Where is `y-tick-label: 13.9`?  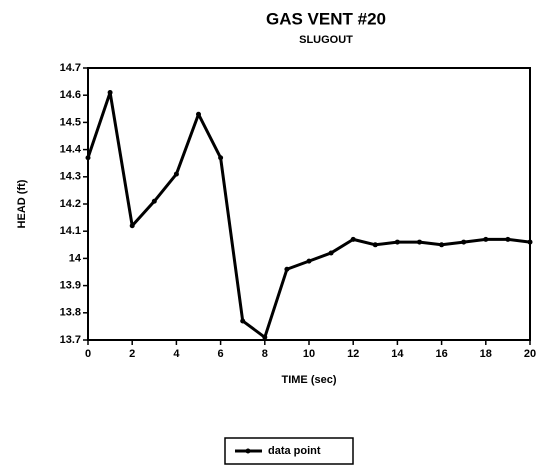 y-tick-label: 13.9 is located at coordinates (70, 286).